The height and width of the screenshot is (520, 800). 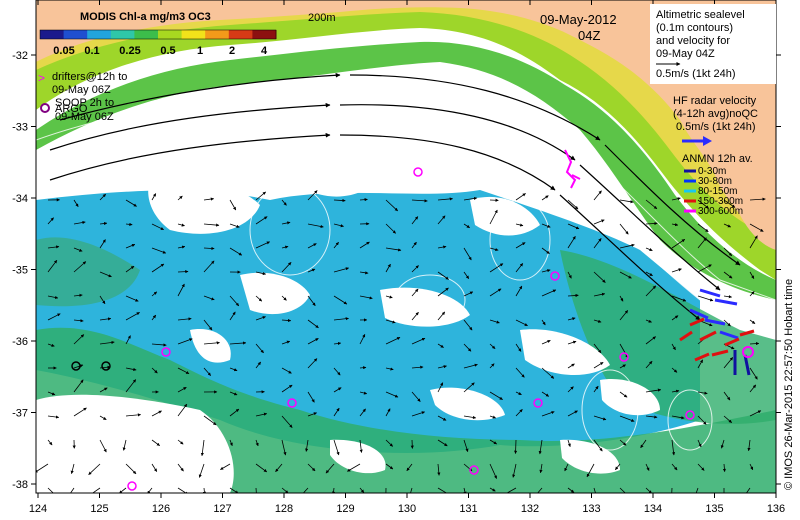 What do you see at coordinates (578, 19) in the screenshot?
I see `date-label: 09-May-2012` at bounding box center [578, 19].